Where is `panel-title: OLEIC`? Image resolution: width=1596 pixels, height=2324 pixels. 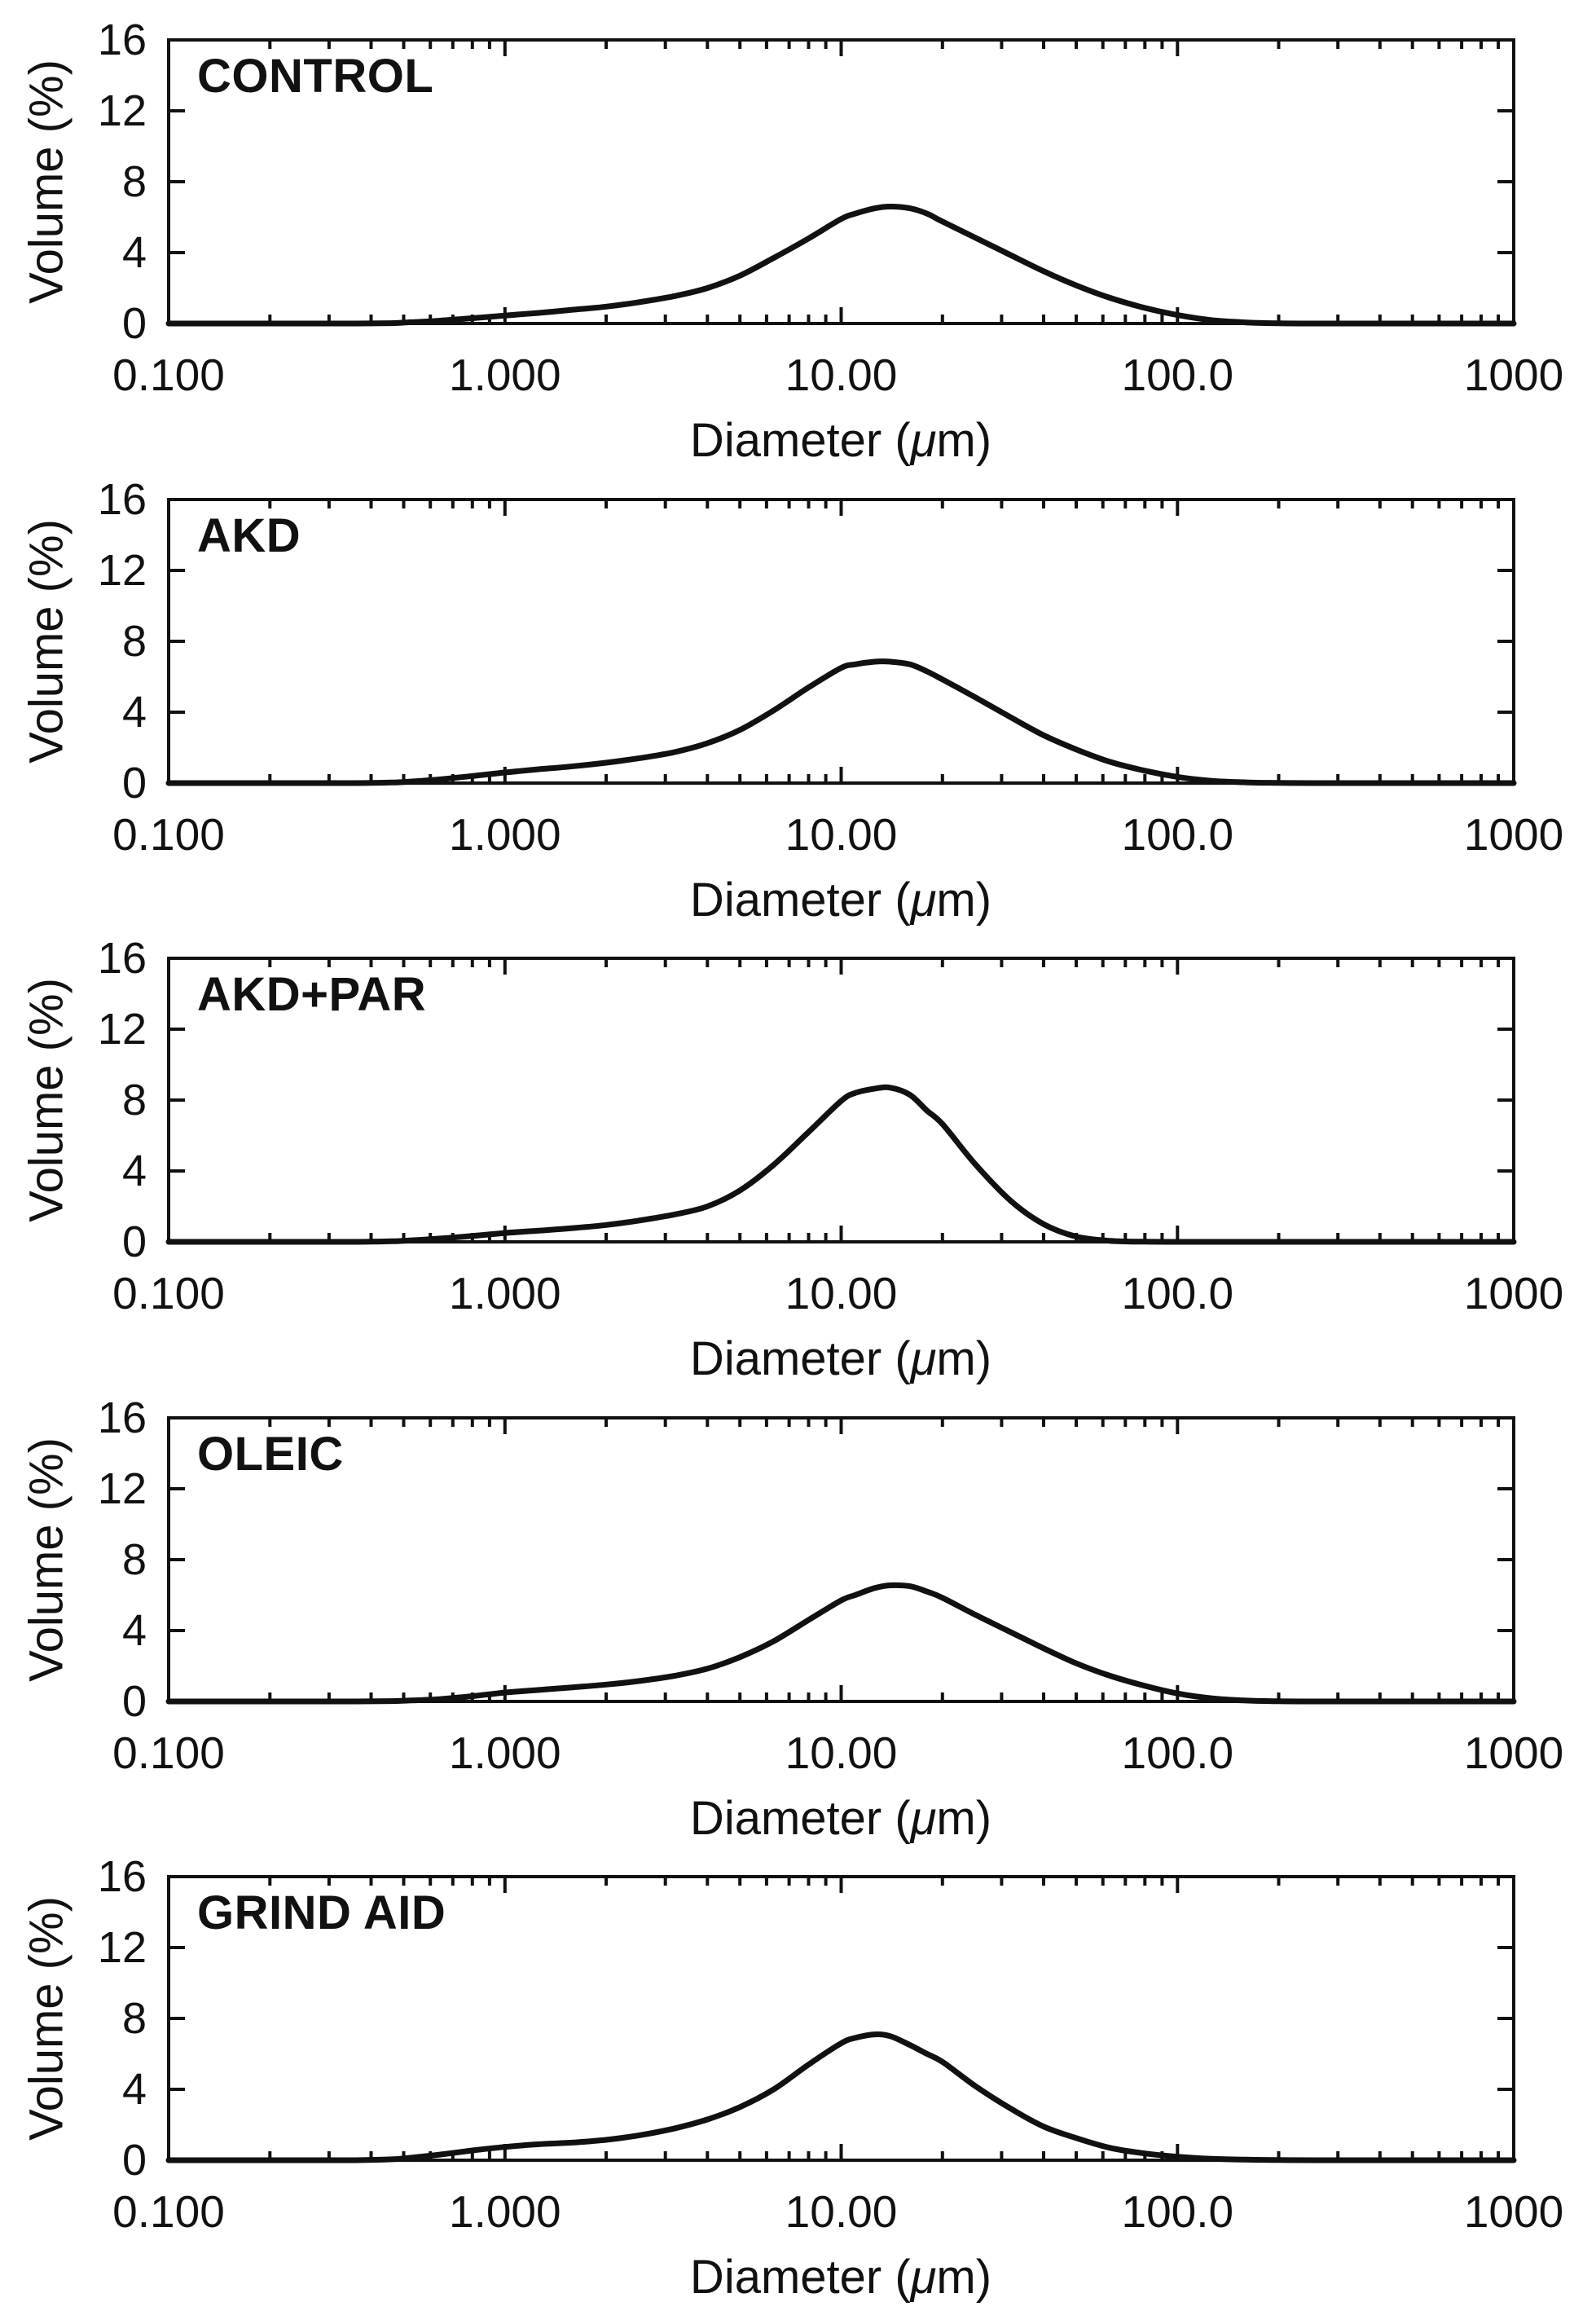 panel-title: OLEIC is located at coordinates (270, 1454).